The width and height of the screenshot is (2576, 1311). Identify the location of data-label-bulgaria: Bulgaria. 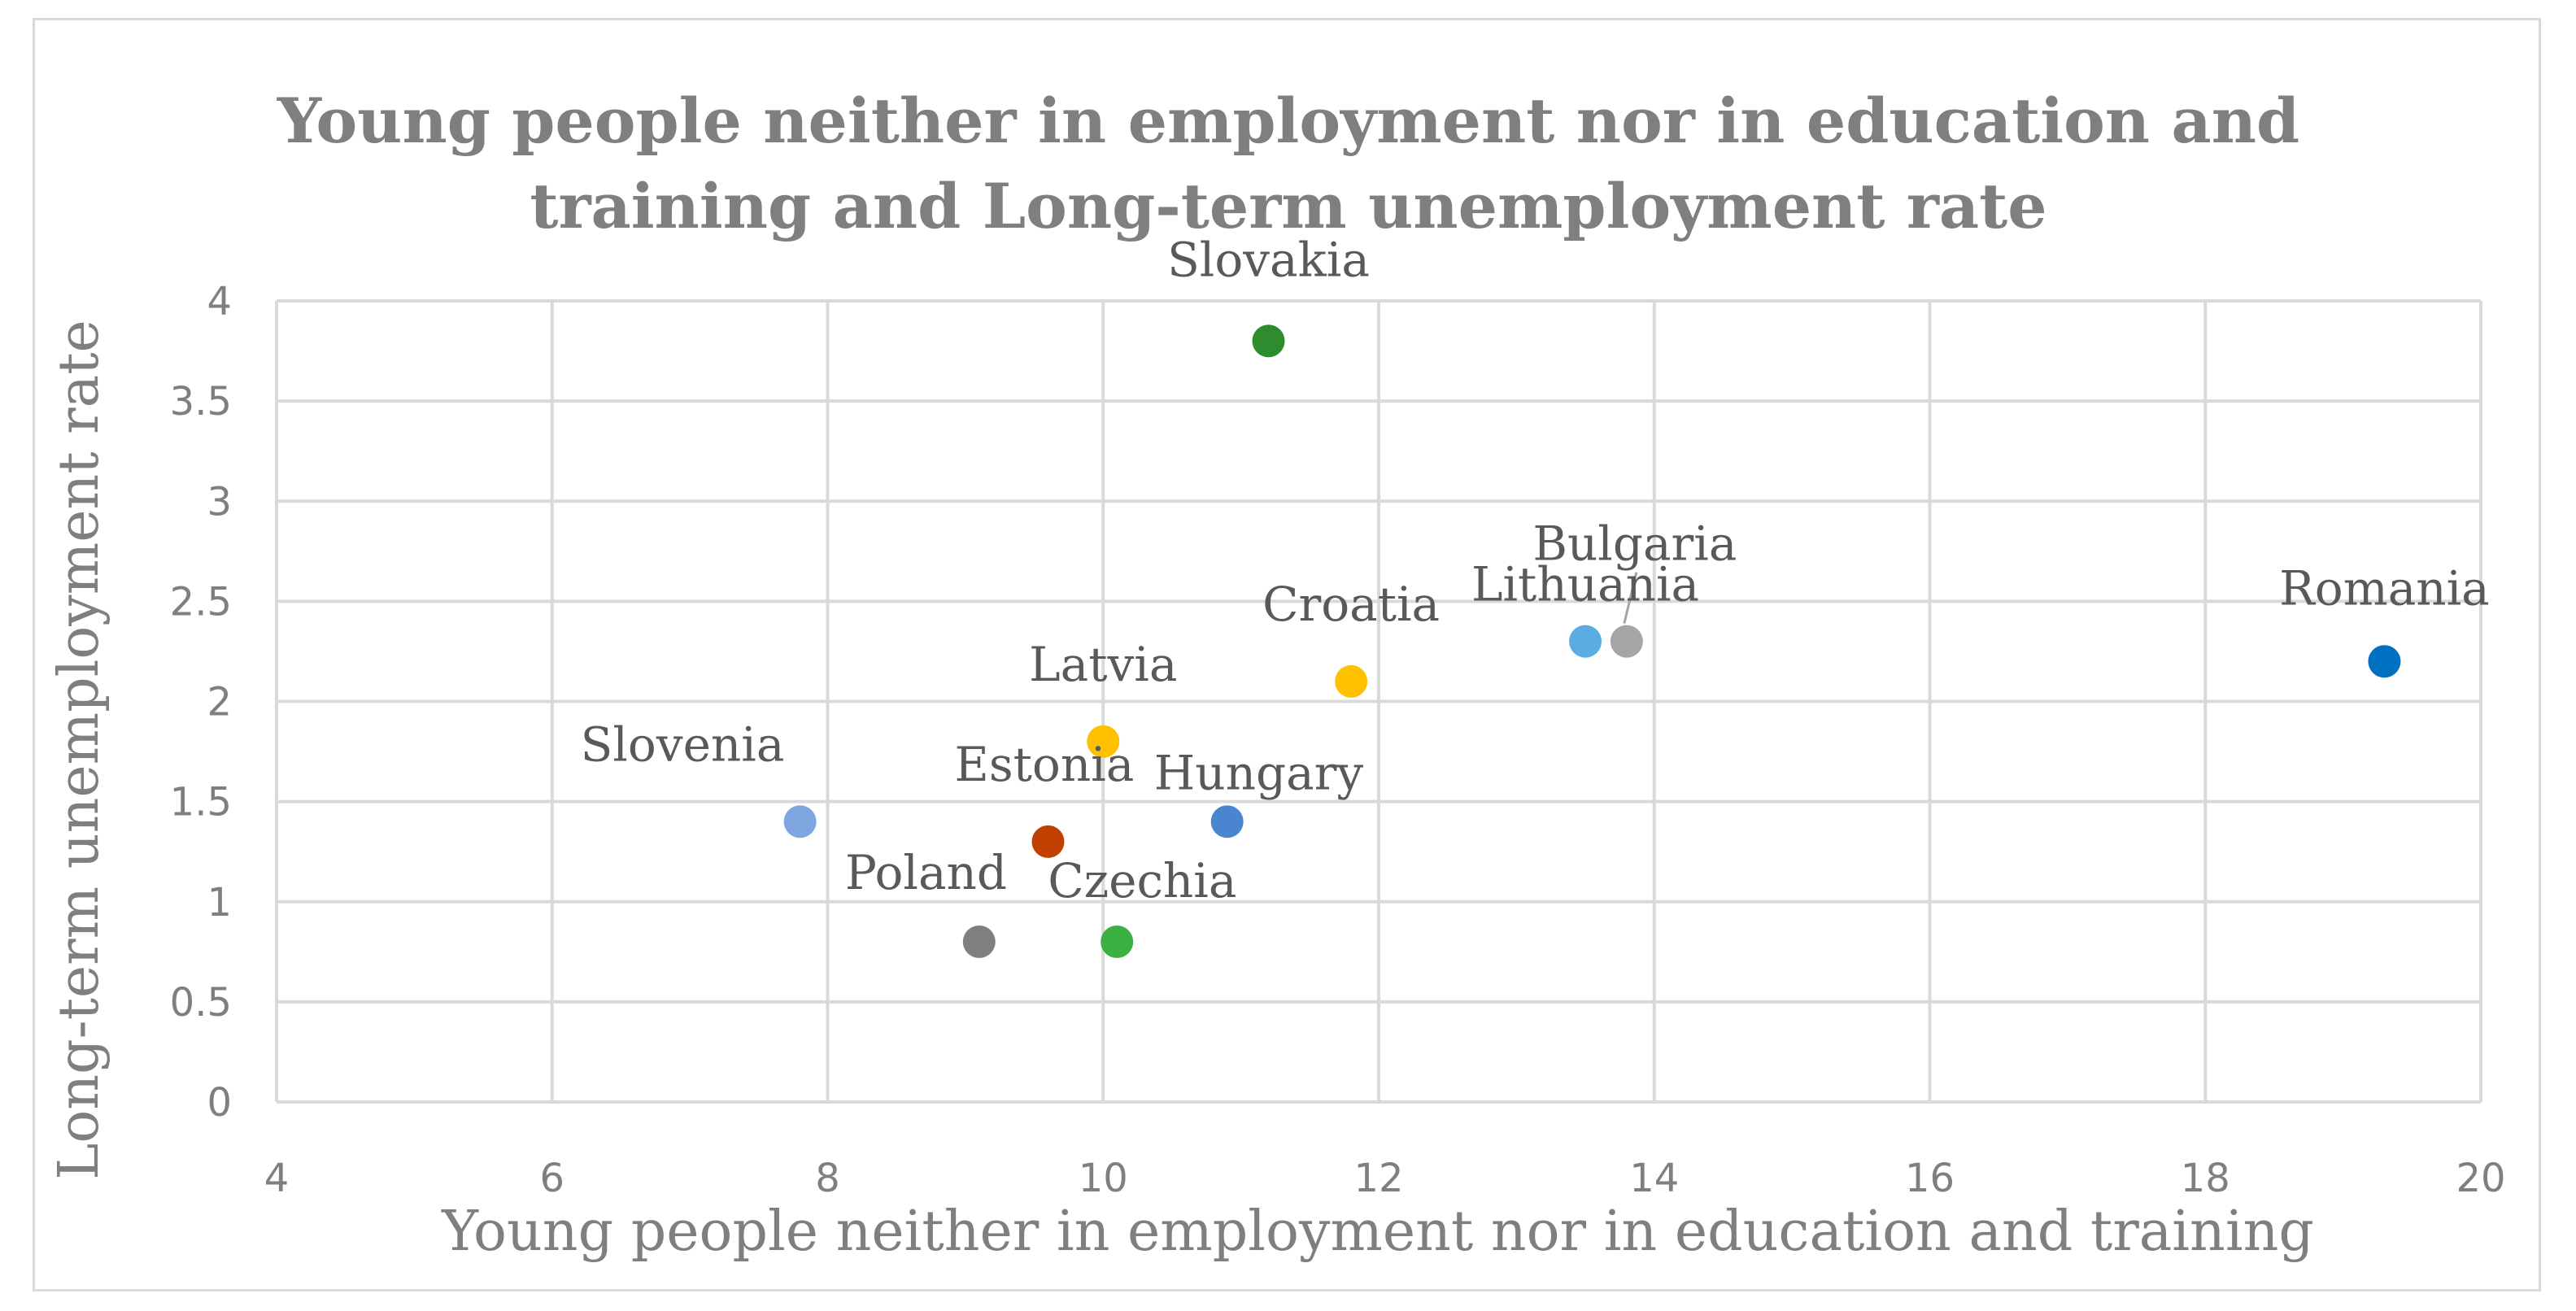
(1634, 544).